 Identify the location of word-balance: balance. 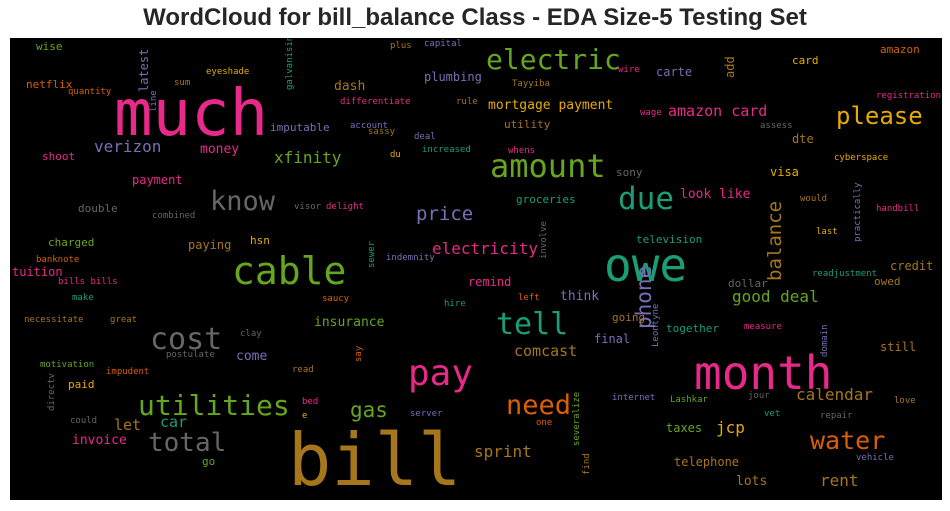
(775, 240).